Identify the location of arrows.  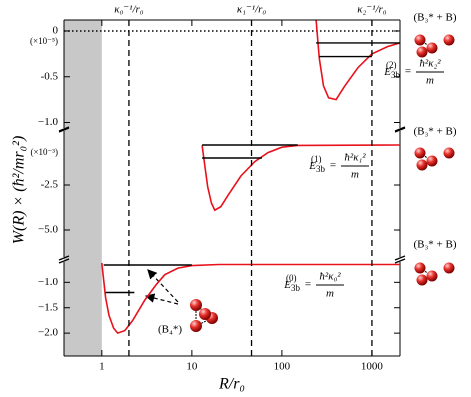
(161, 287).